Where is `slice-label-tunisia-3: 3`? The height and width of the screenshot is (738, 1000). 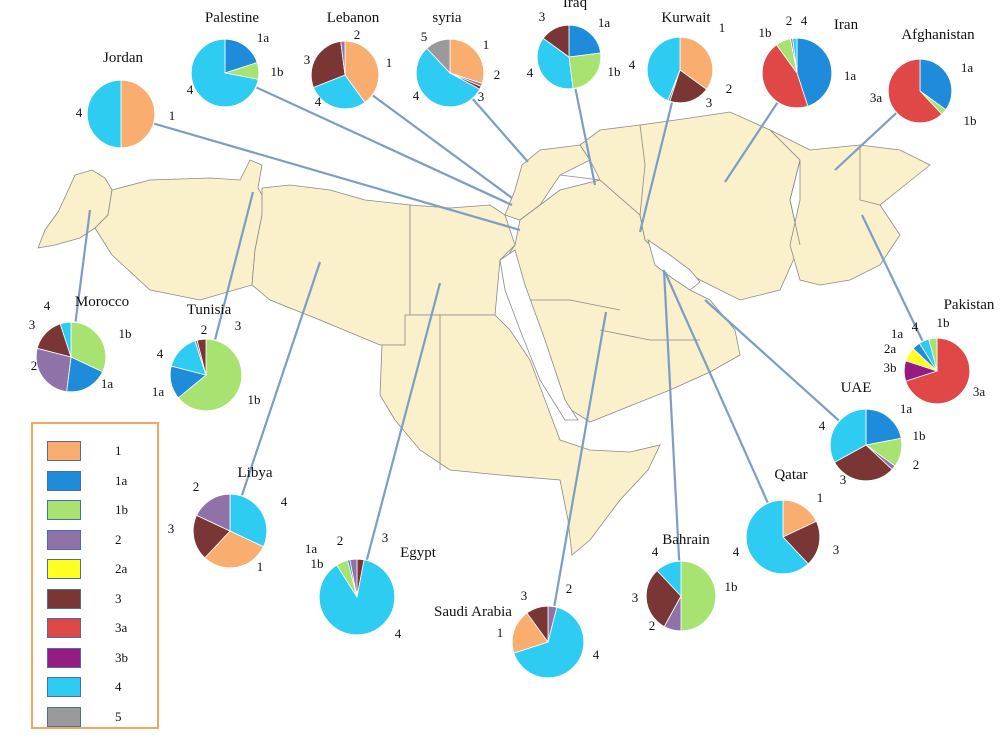
slice-label-tunisia-3: 3 is located at coordinates (238, 325).